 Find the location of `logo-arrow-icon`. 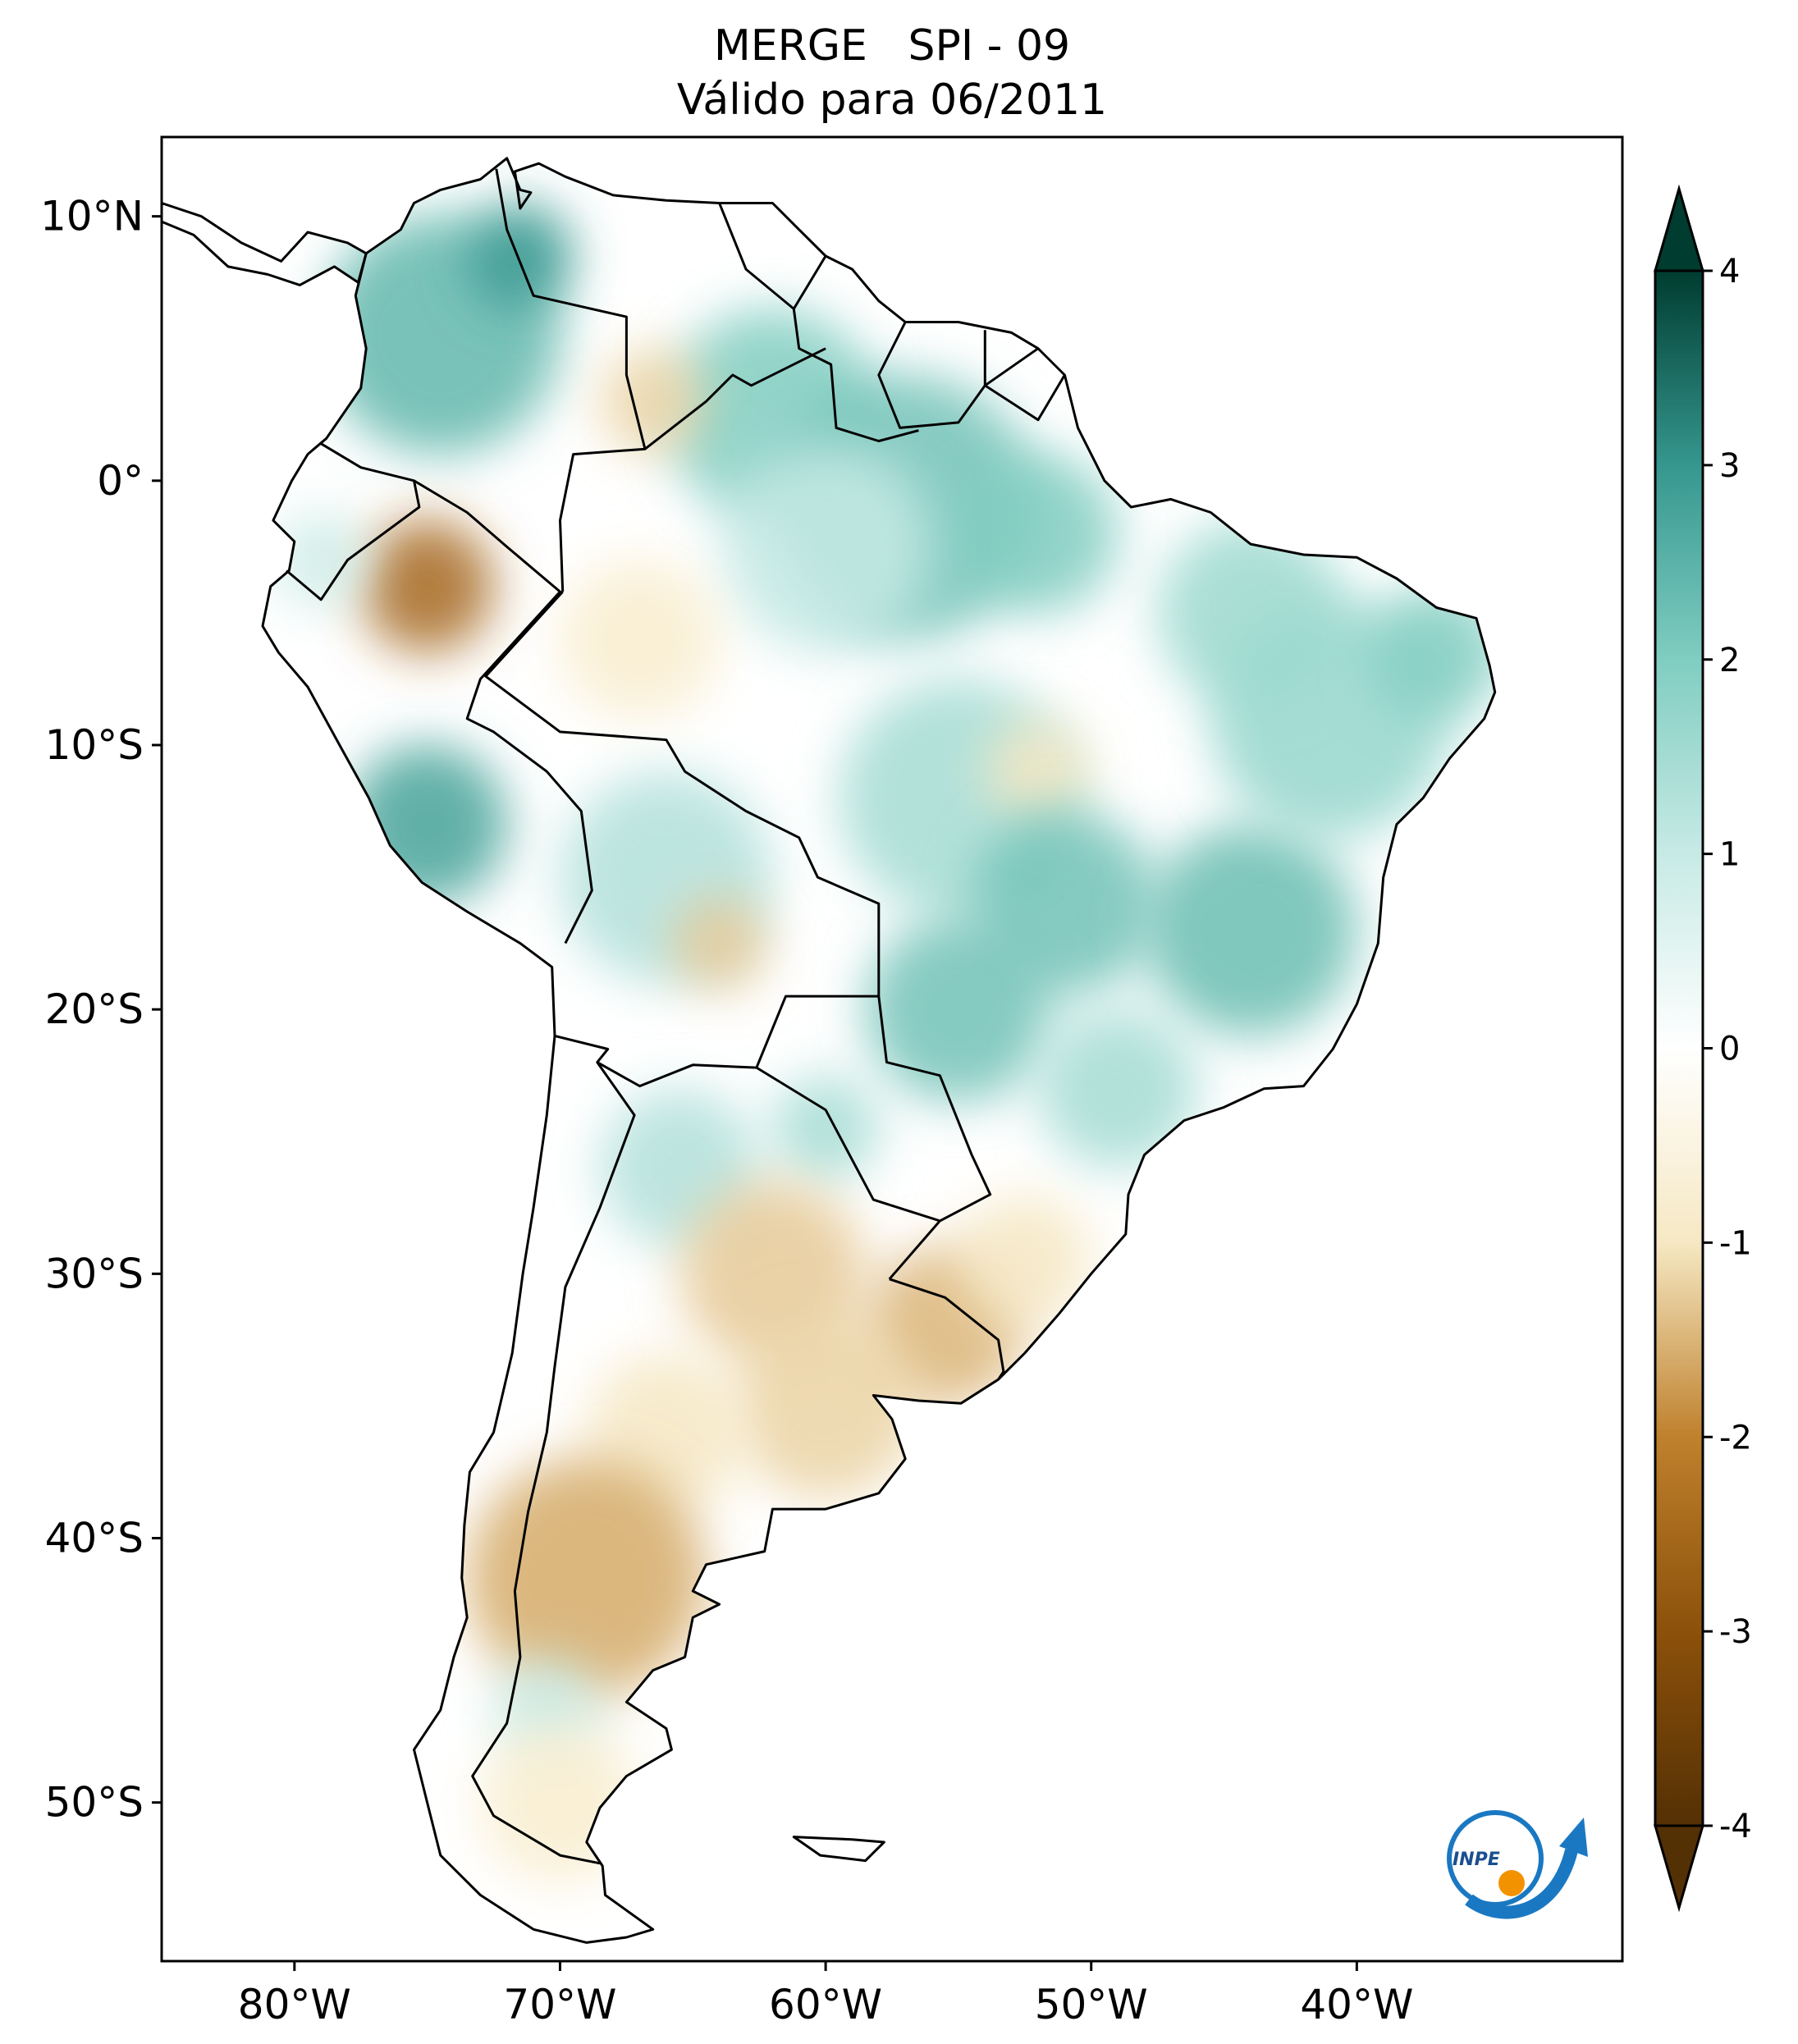

logo-arrow-icon is located at coordinates (1573, 1837).